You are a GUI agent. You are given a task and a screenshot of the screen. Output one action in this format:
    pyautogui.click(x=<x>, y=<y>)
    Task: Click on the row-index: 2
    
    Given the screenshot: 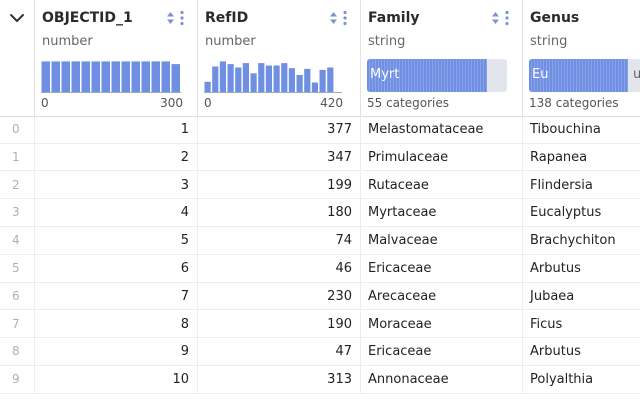 What is the action you would take?
    pyautogui.click(x=16, y=184)
    